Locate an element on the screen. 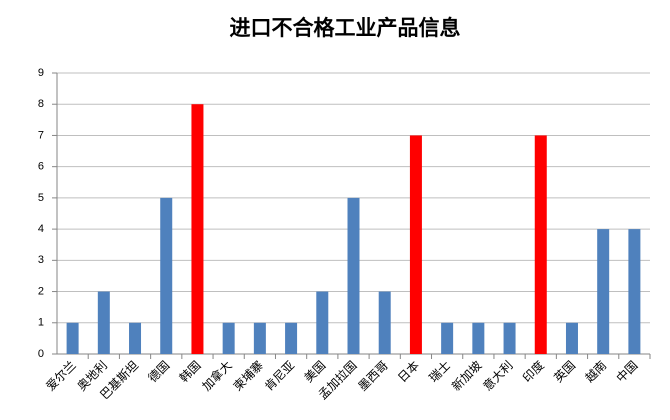  y-tick-label: 6 is located at coordinates (41, 167).